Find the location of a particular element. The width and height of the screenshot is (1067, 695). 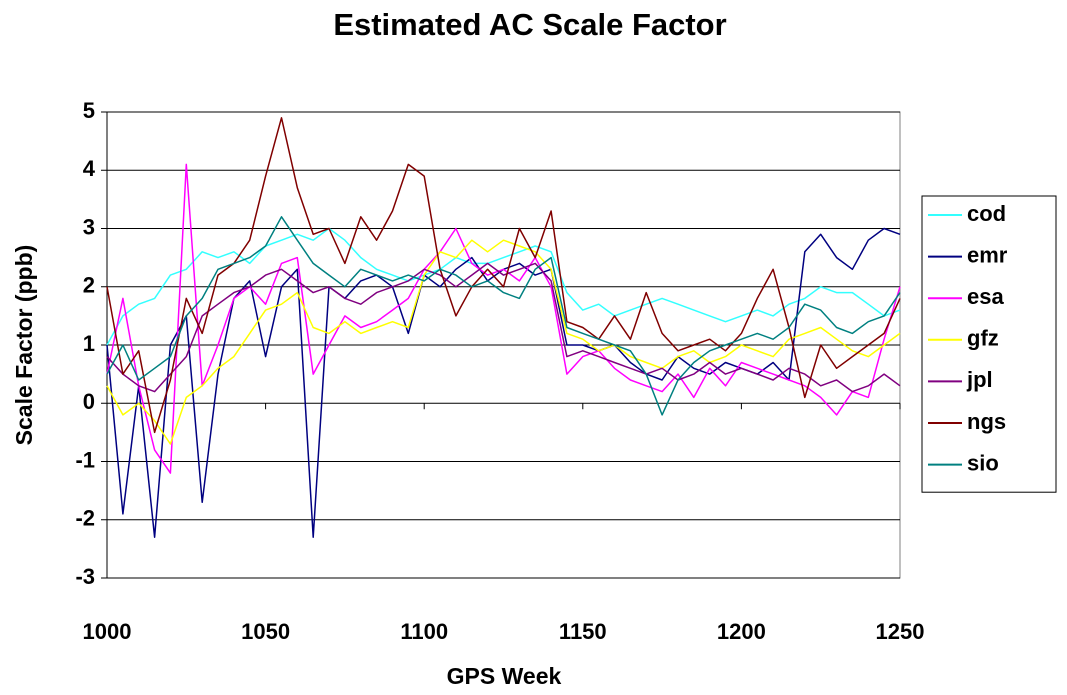

legend-label: cod is located at coordinates (986, 213).